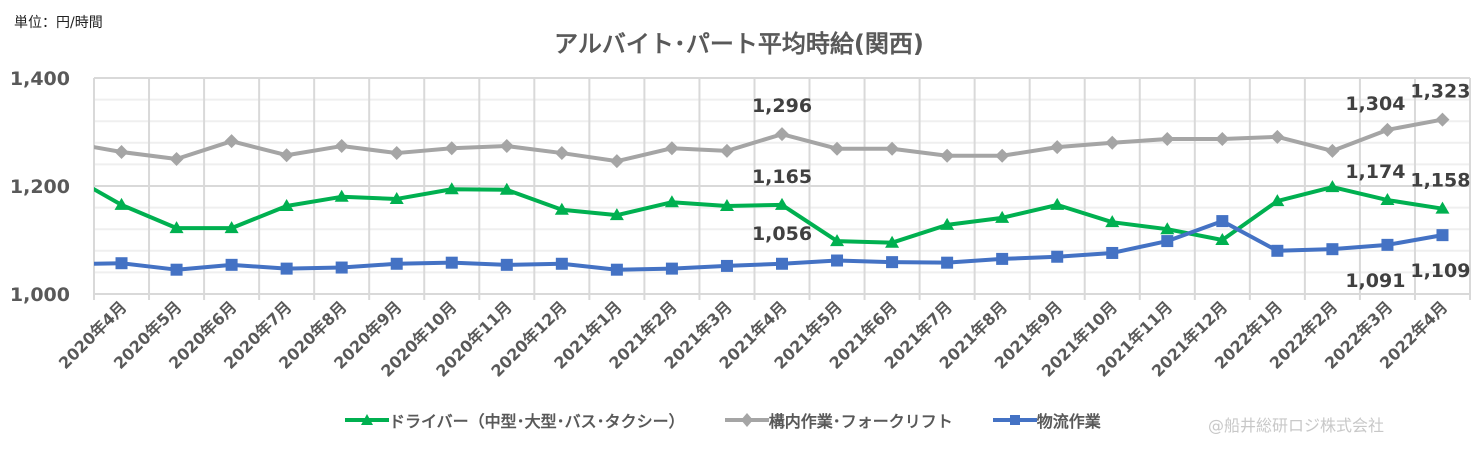 The width and height of the screenshot is (1478, 452). I want to click on data-label: 1,091, so click(1375, 281).